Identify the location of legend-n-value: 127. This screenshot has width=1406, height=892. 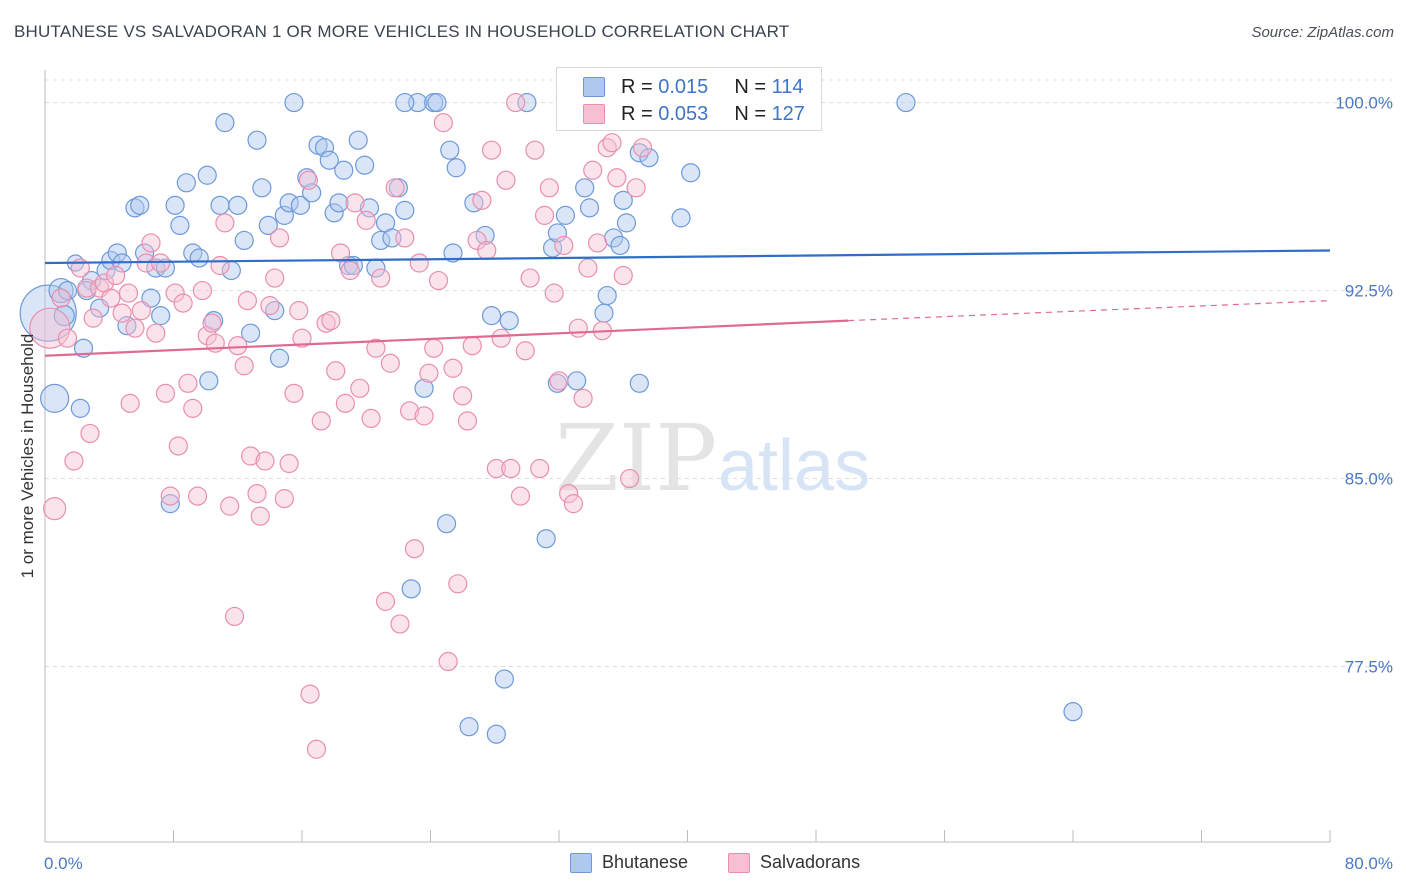
(788, 113).